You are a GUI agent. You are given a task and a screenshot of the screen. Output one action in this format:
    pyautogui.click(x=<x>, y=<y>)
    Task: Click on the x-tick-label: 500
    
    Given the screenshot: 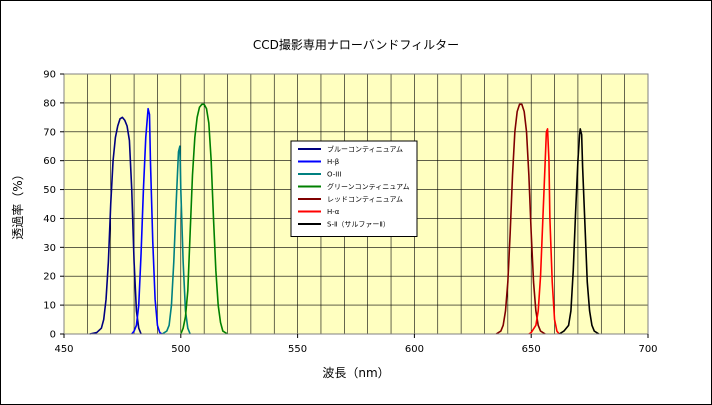 What is the action you would take?
    pyautogui.click(x=180, y=349)
    